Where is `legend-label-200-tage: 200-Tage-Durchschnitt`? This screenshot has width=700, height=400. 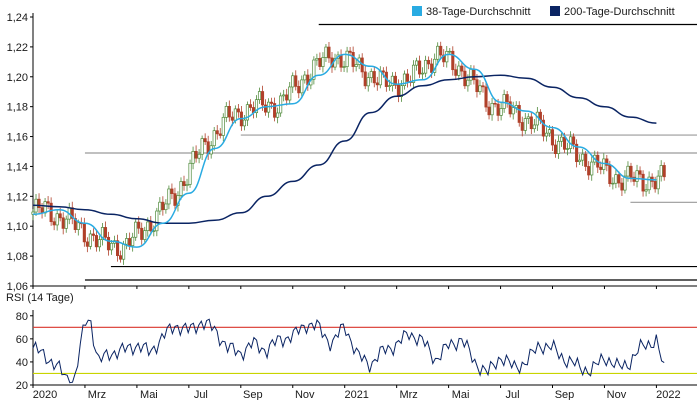 legend-label-200-tage: 200-Tage-Durchschnitt is located at coordinates (619, 12).